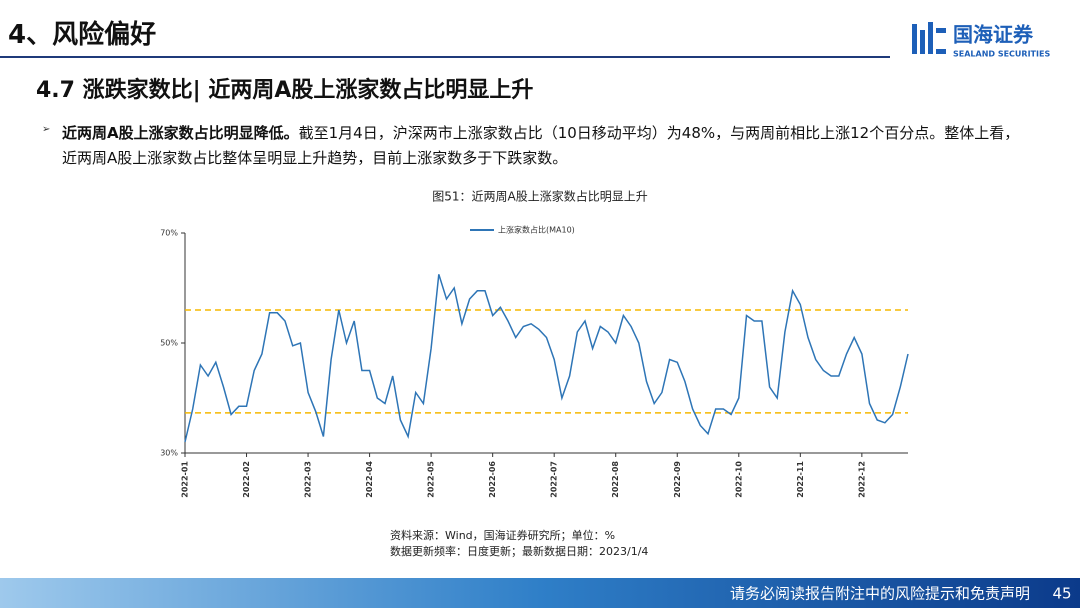 This screenshot has height=608, width=1080. I want to click on x-tick-label: 2022-05, so click(431, 479).